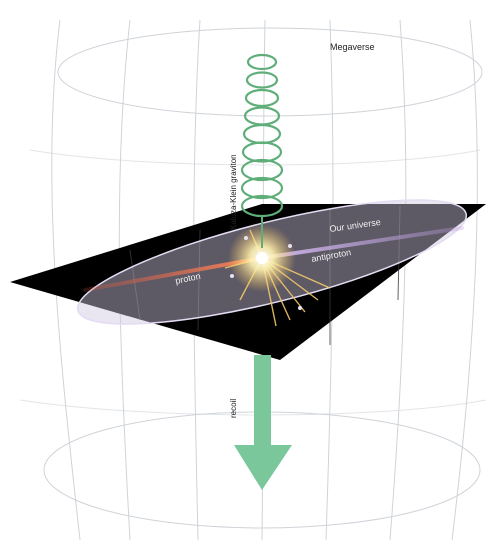 The height and width of the screenshot is (557, 488). What do you see at coordinates (233, 192) in the screenshot?
I see `kaluza-klein-graviton-label: Kaluza-Klein graviton` at bounding box center [233, 192].